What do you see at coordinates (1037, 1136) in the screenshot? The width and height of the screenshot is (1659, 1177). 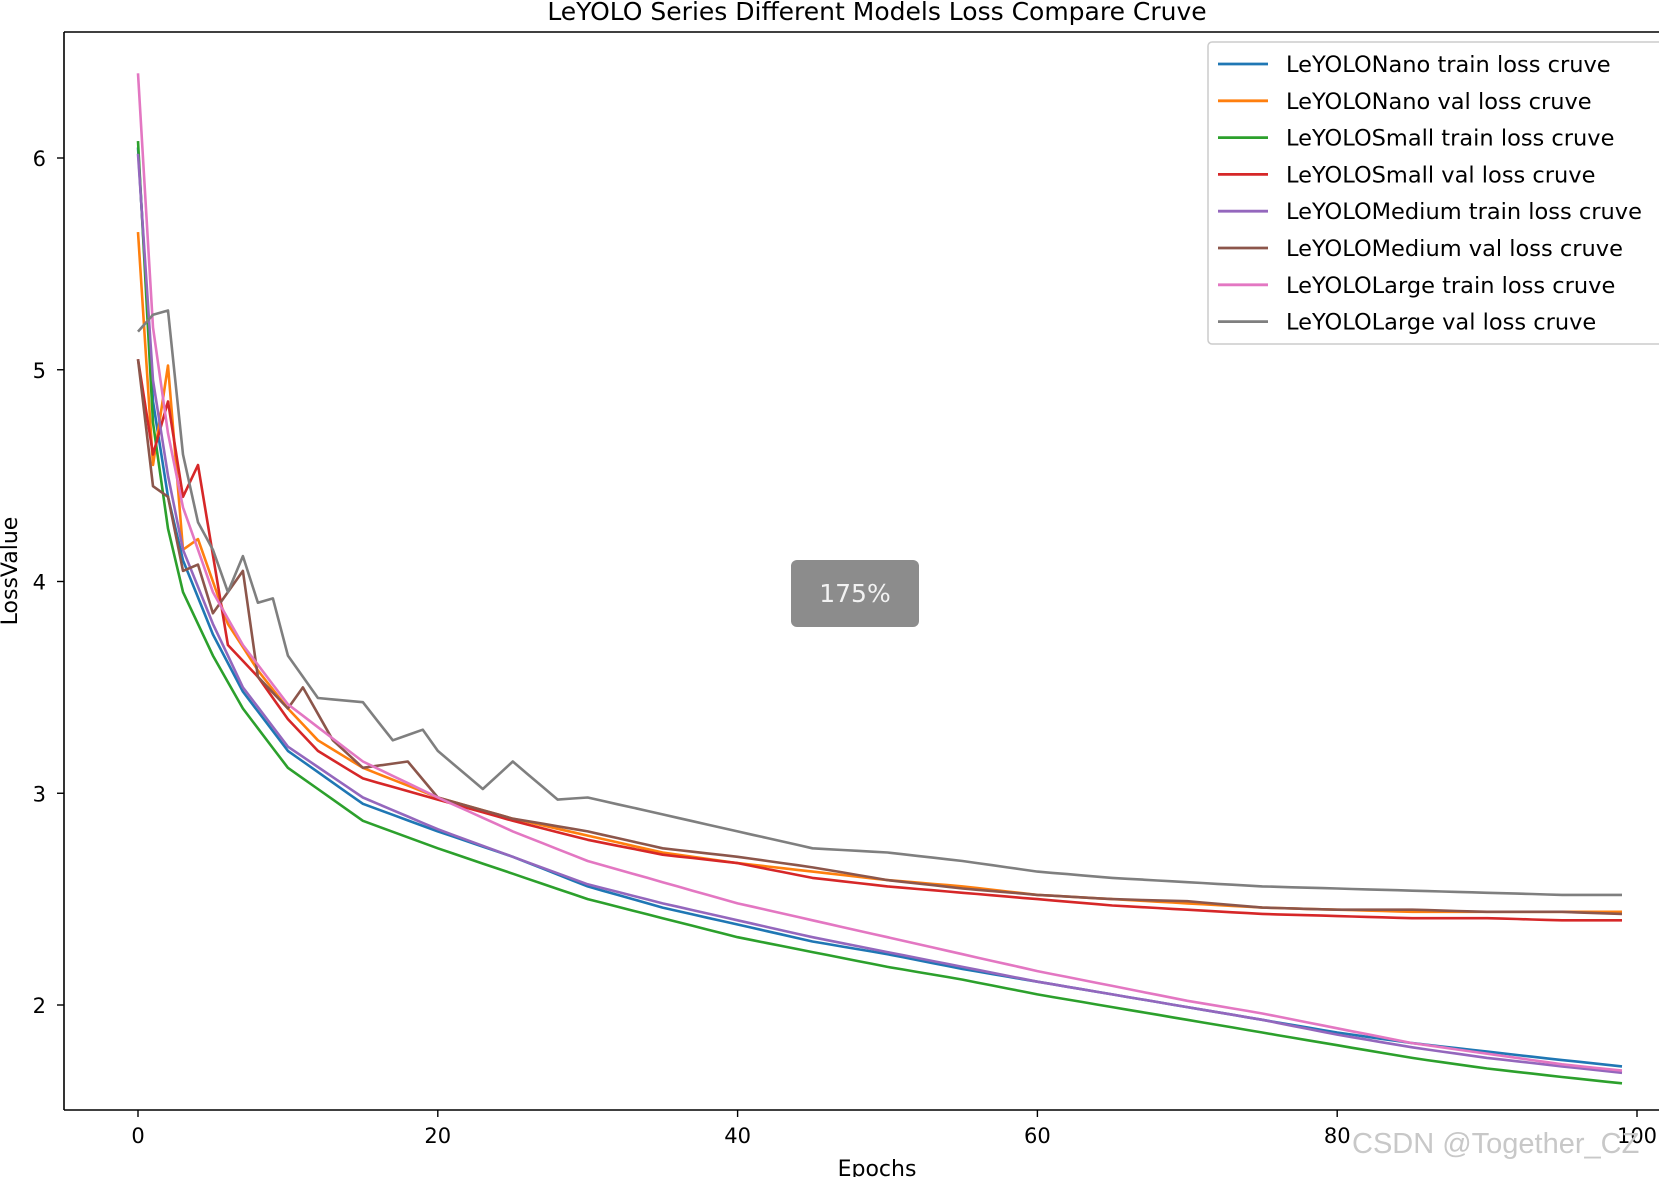 I see `x-tick-label-3: 60` at bounding box center [1037, 1136].